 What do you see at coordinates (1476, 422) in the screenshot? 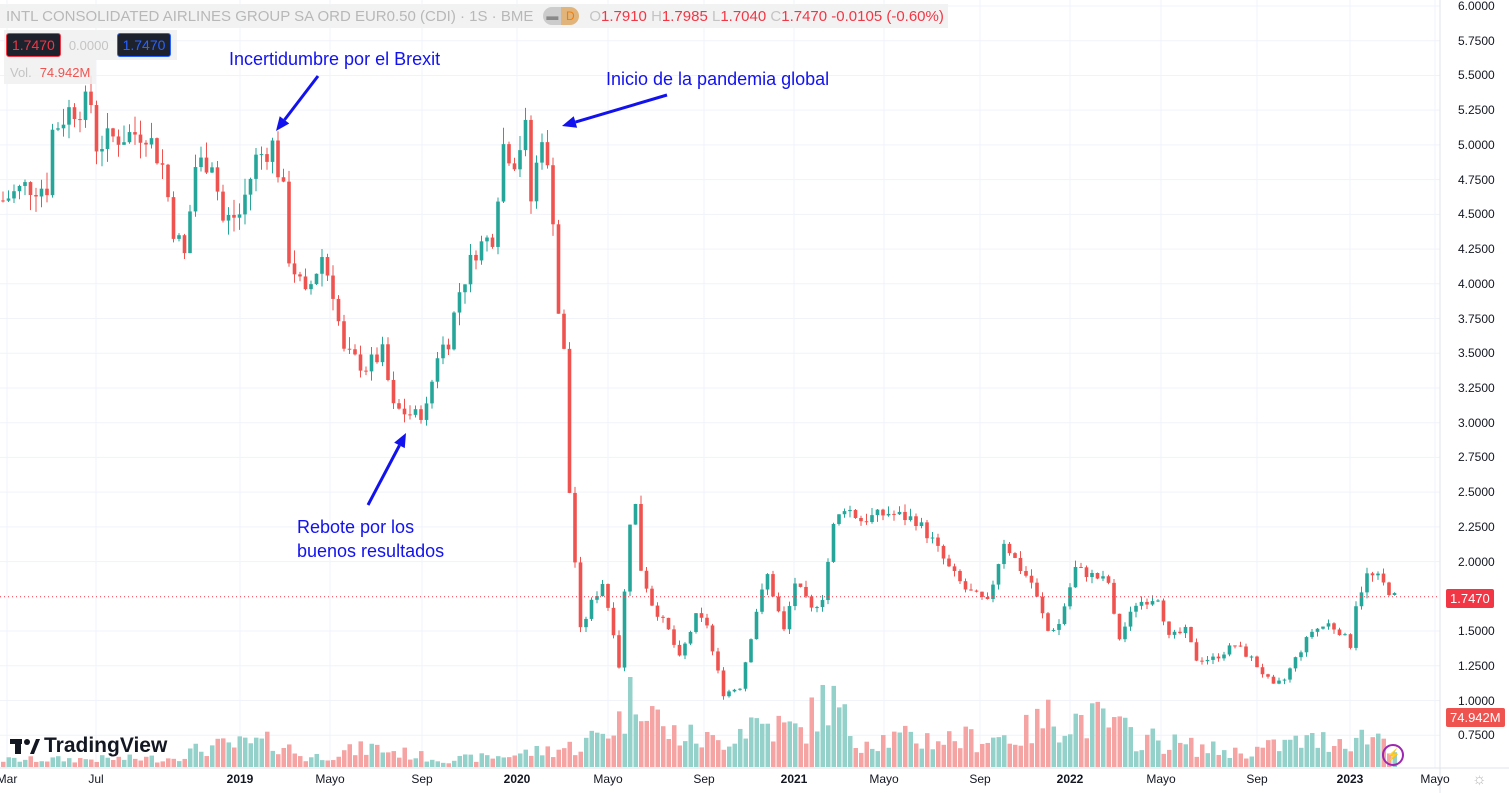
I see `price-tick: 3.0000` at bounding box center [1476, 422].